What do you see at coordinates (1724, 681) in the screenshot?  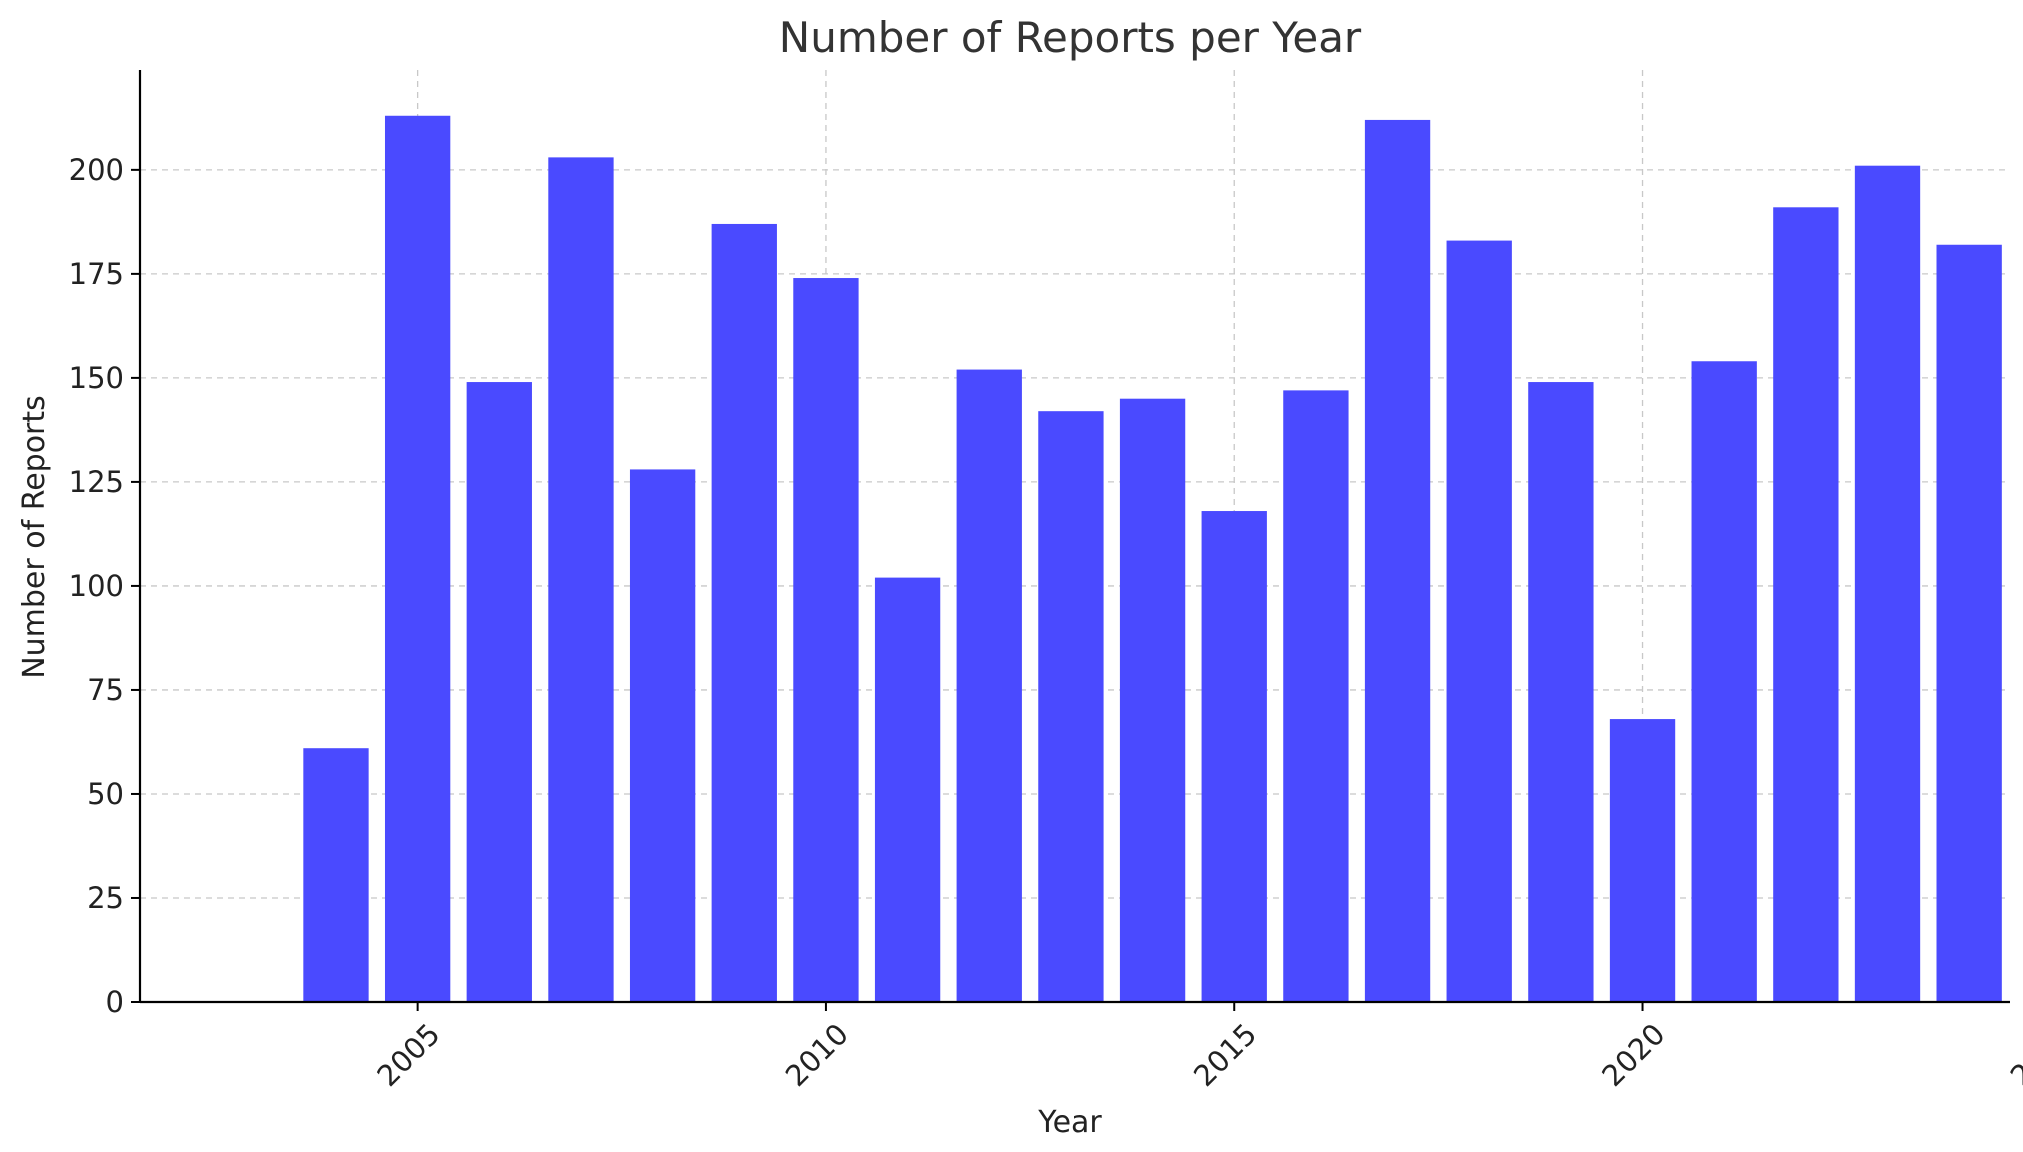 I see `bar-2021` at bounding box center [1724, 681].